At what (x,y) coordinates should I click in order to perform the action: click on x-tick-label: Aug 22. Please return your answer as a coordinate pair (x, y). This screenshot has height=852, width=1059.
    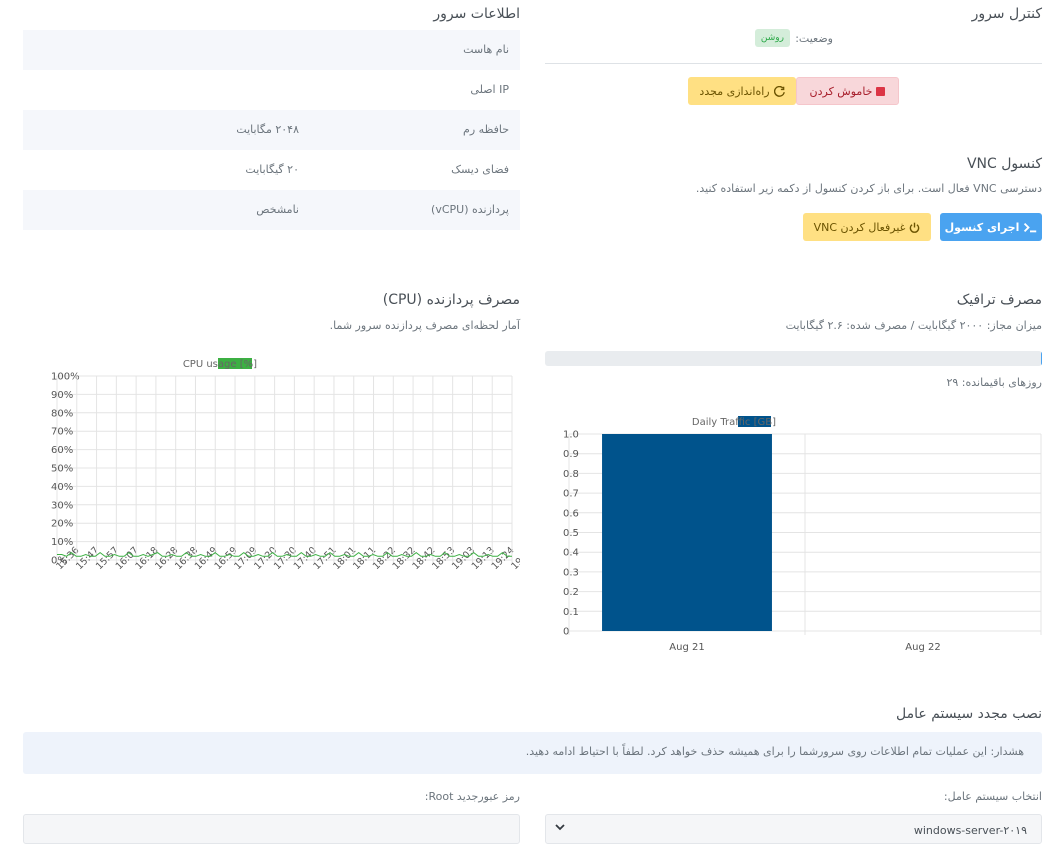
    Looking at the image, I should click on (922, 647).